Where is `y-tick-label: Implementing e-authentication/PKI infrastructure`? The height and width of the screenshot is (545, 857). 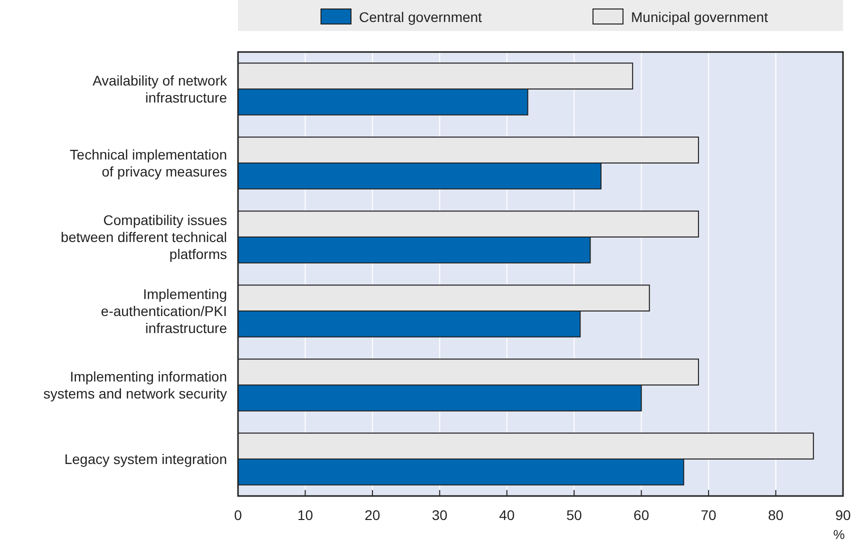
y-tick-label: Implementing e-authentication/PKI infrastructure is located at coordinates (164, 311).